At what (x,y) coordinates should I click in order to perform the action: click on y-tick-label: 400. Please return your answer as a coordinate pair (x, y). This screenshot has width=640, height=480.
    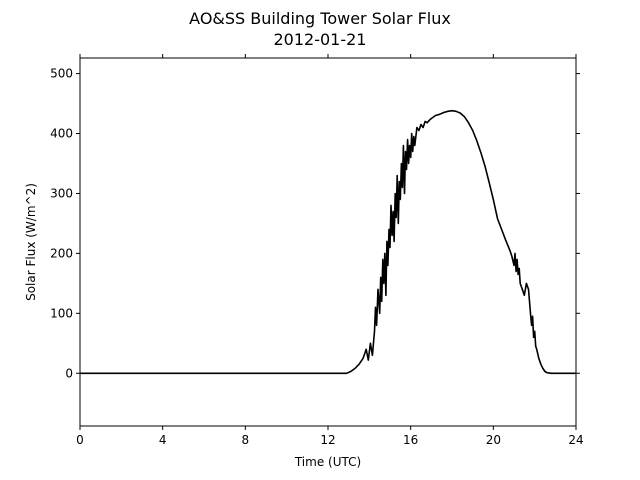
    Looking at the image, I should click on (61, 134).